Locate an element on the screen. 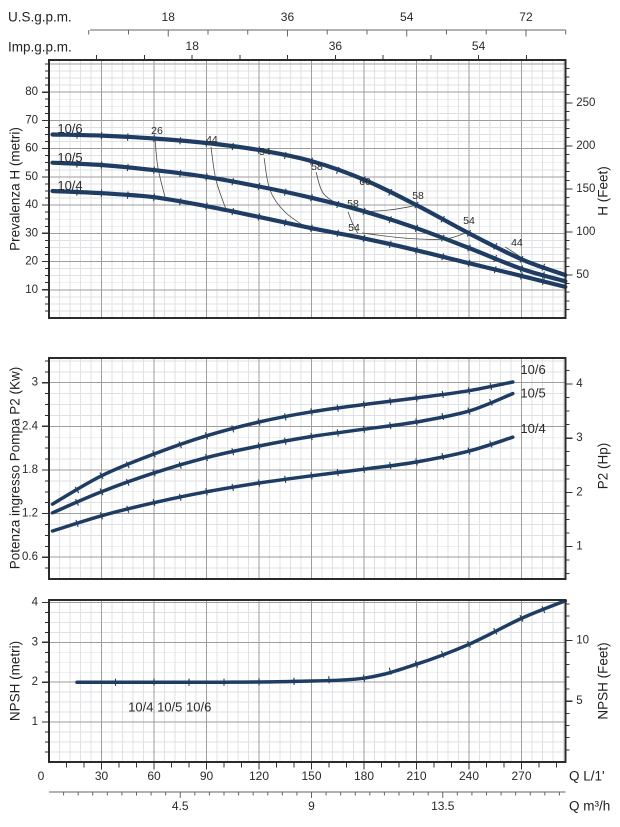  us-gpm-tick-label: 18 is located at coordinates (169, 17).